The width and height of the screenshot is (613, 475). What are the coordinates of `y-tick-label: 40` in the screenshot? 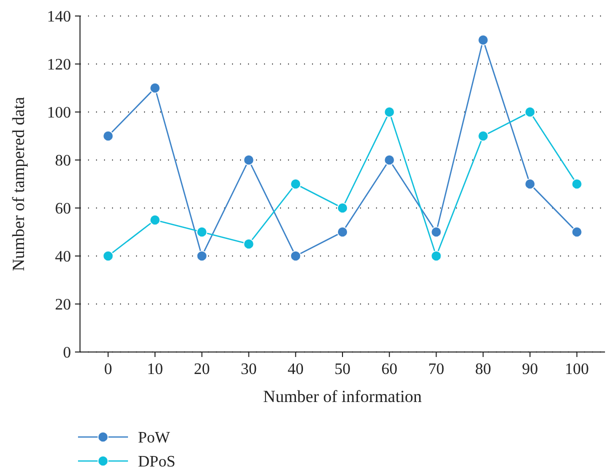 It's located at (63, 257).